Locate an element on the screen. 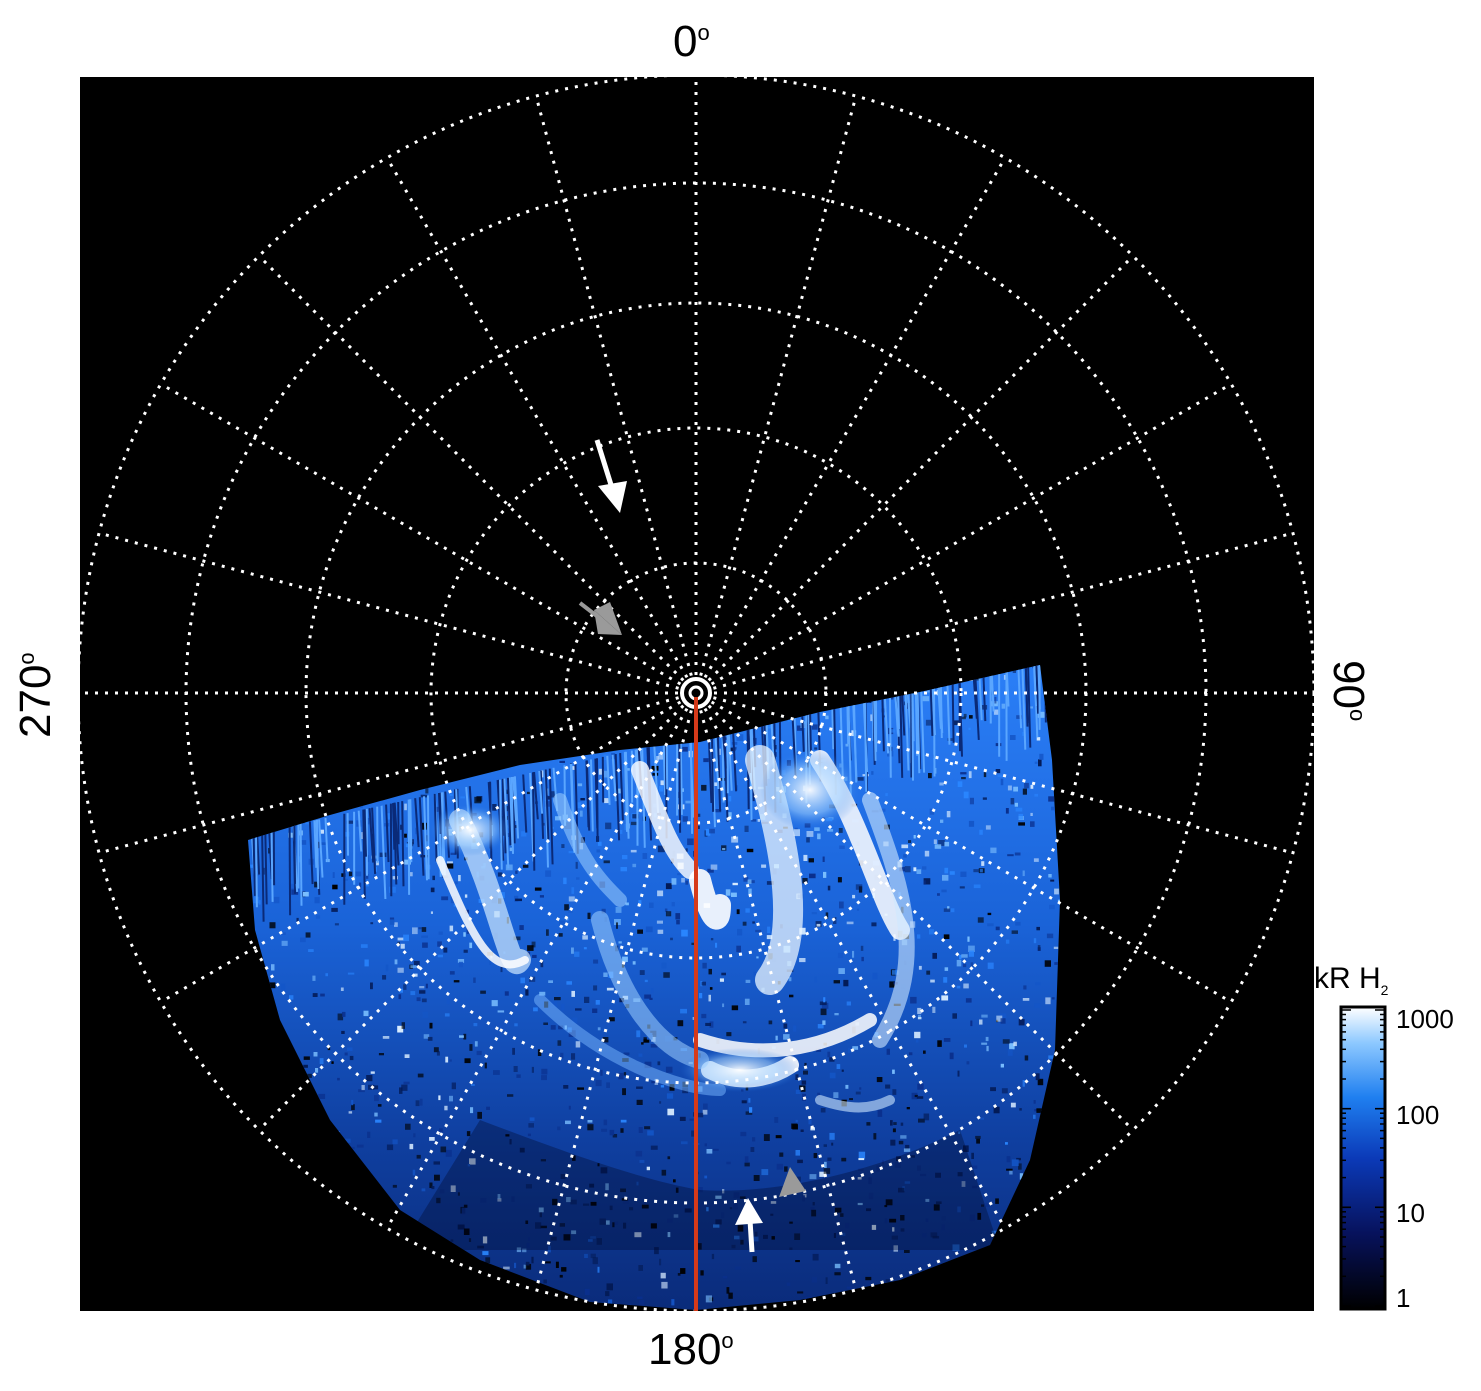 Image resolution: width=1481 pixels, height=1391 pixels. label-0-degrees: 0o is located at coordinates (691, 42).